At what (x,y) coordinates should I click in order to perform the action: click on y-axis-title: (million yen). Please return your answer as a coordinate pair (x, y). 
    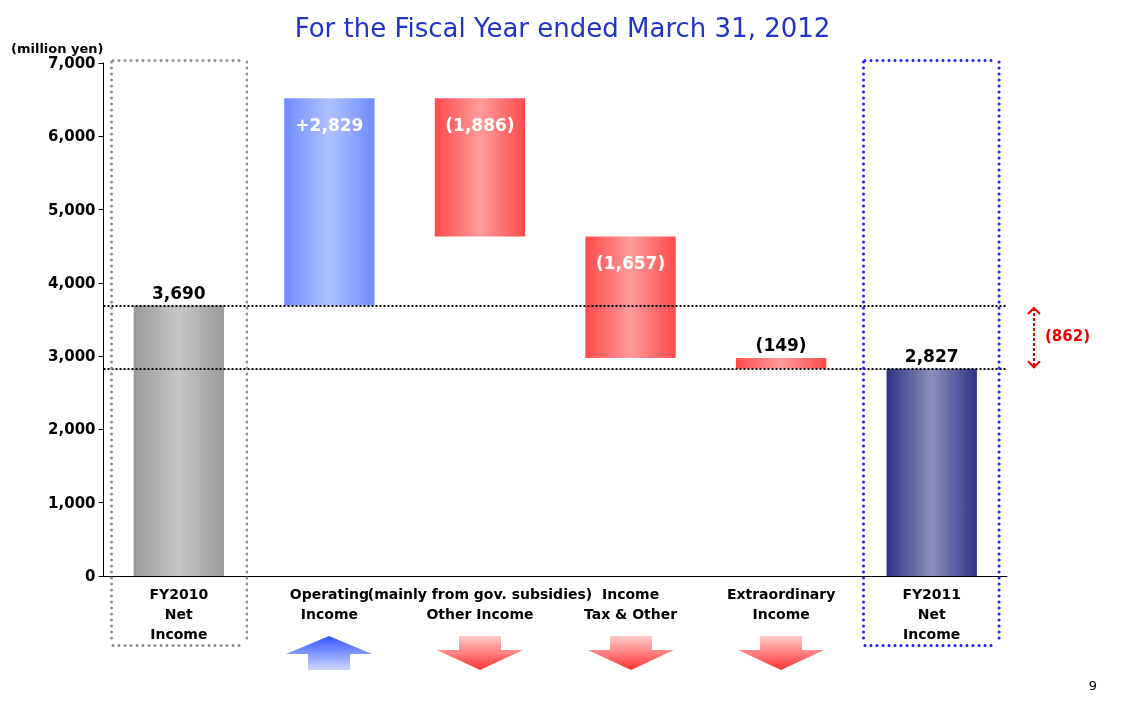
    Looking at the image, I should click on (57, 48).